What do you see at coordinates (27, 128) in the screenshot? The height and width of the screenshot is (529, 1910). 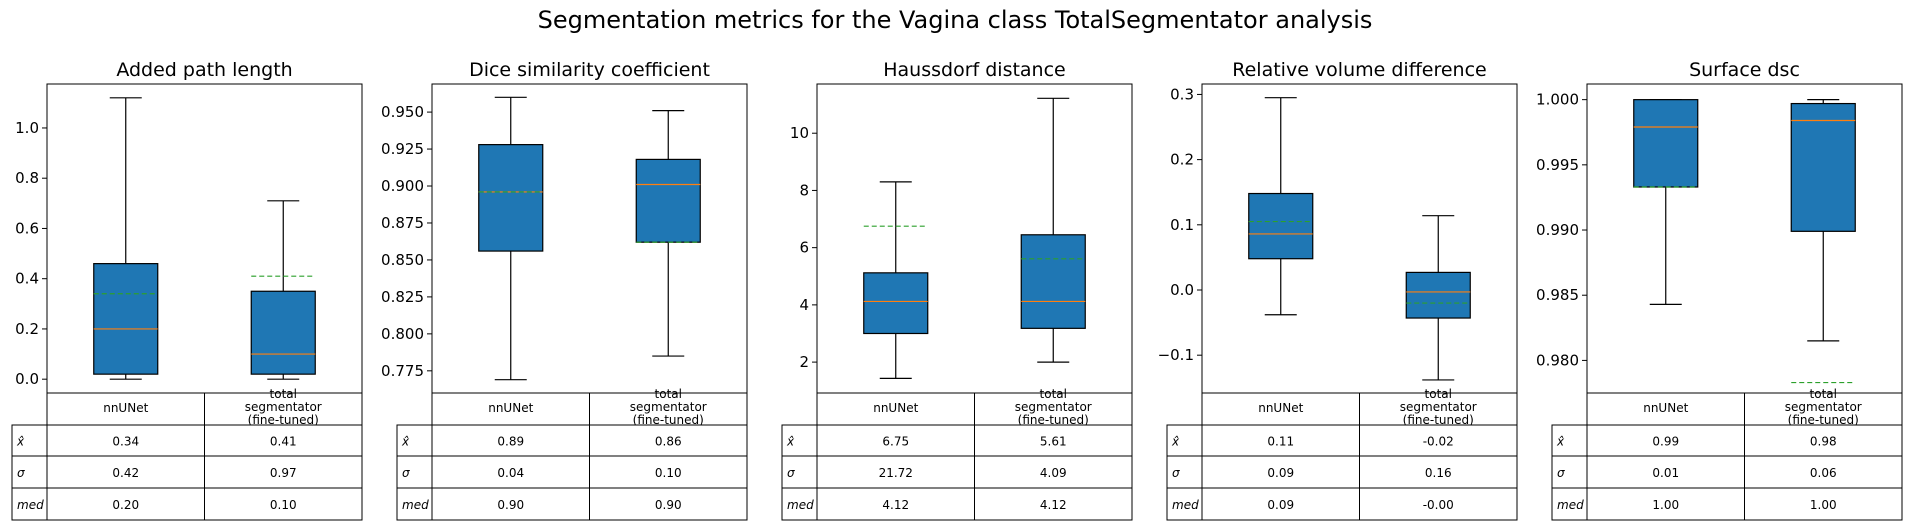 I see `y-tick-label: 1.0` at bounding box center [27, 128].